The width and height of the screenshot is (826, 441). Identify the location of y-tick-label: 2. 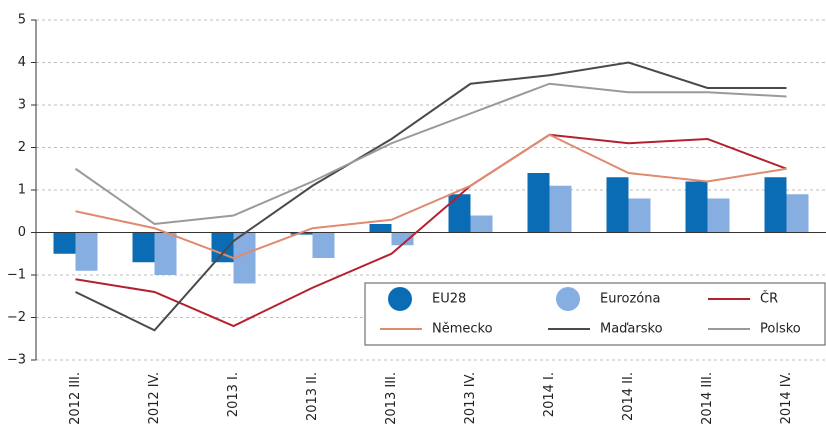
(22, 147).